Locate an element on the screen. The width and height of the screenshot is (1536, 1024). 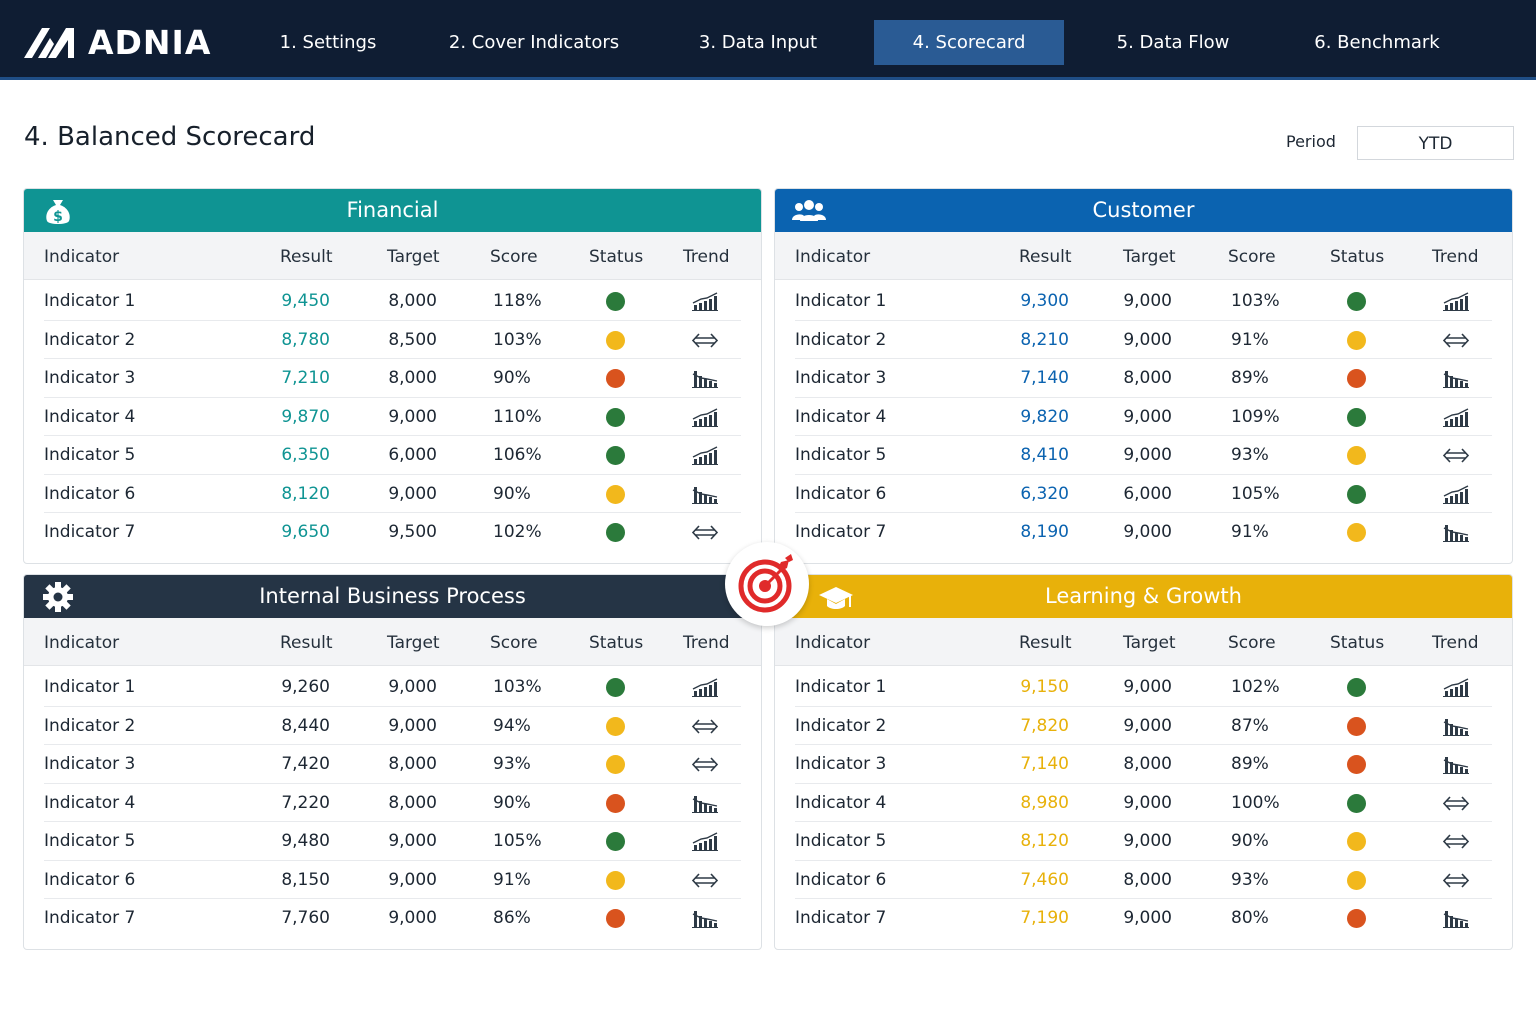
score-value: 94% is located at coordinates (512, 725).